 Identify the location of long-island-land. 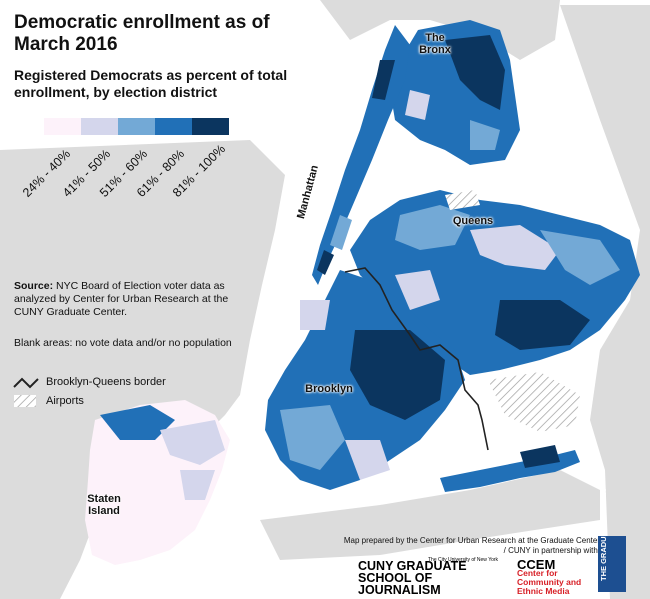
(605, 302).